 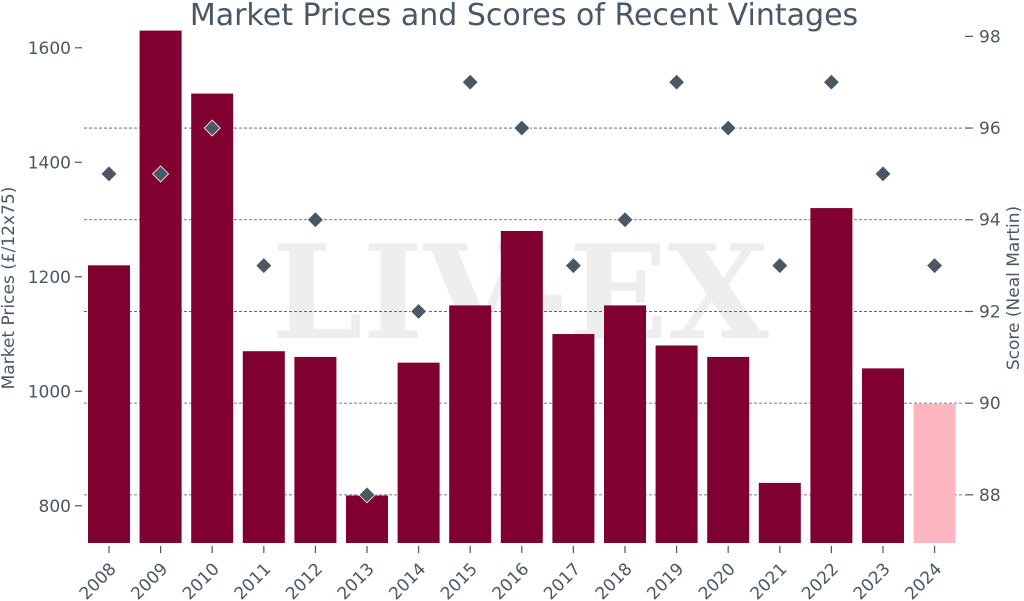 I want to click on x-tick-label: 2012, so click(x=304, y=580).